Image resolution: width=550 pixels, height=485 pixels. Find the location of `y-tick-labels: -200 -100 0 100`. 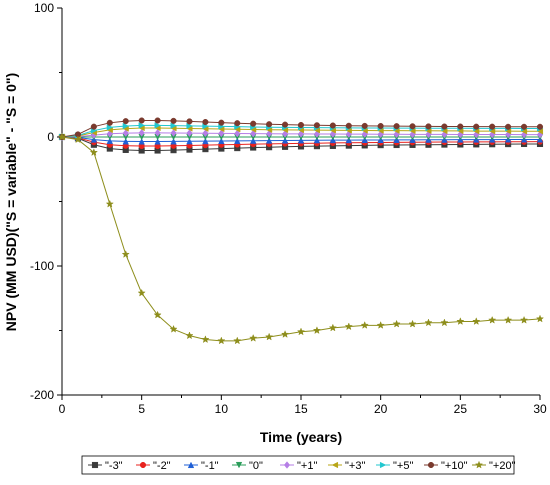

y-tick-labels: -200 -100 0 100 is located at coordinates (42, 201).